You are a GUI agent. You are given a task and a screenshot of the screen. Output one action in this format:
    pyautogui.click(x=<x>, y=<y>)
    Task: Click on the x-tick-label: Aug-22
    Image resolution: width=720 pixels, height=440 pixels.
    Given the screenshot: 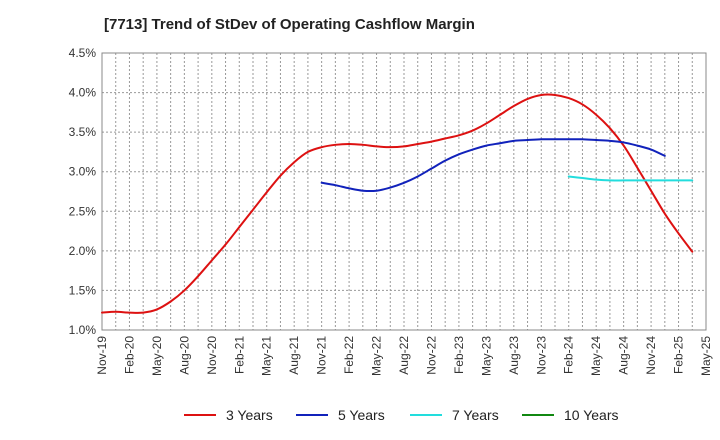 What is the action you would take?
    pyautogui.click(x=404, y=355)
    